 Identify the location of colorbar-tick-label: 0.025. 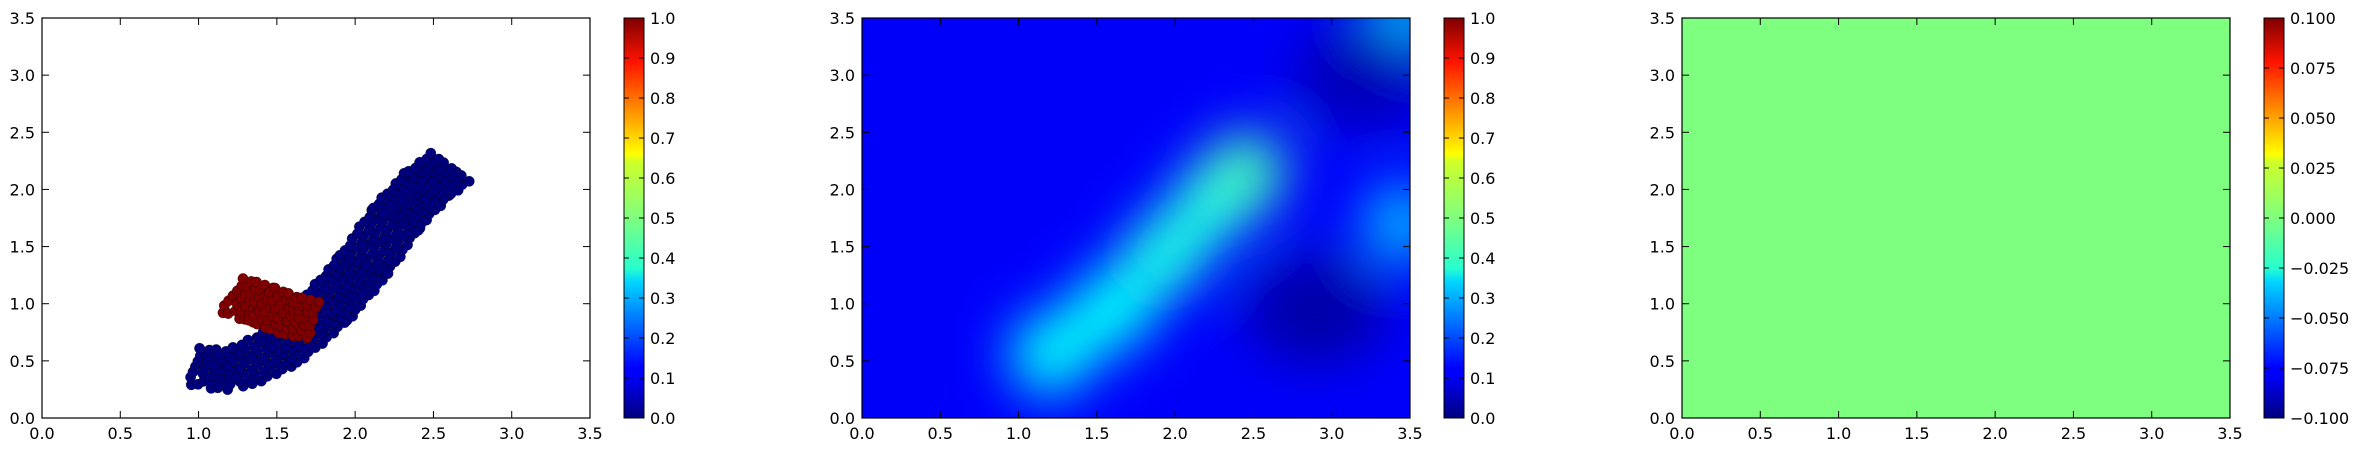
(2313, 168).